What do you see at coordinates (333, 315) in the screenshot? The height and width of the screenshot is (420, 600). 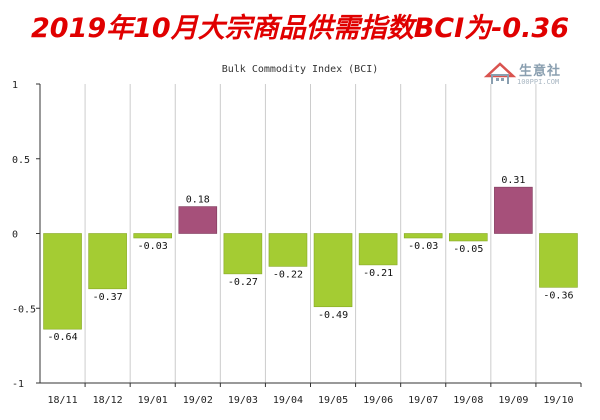 I see `data-label: -0.49` at bounding box center [333, 315].